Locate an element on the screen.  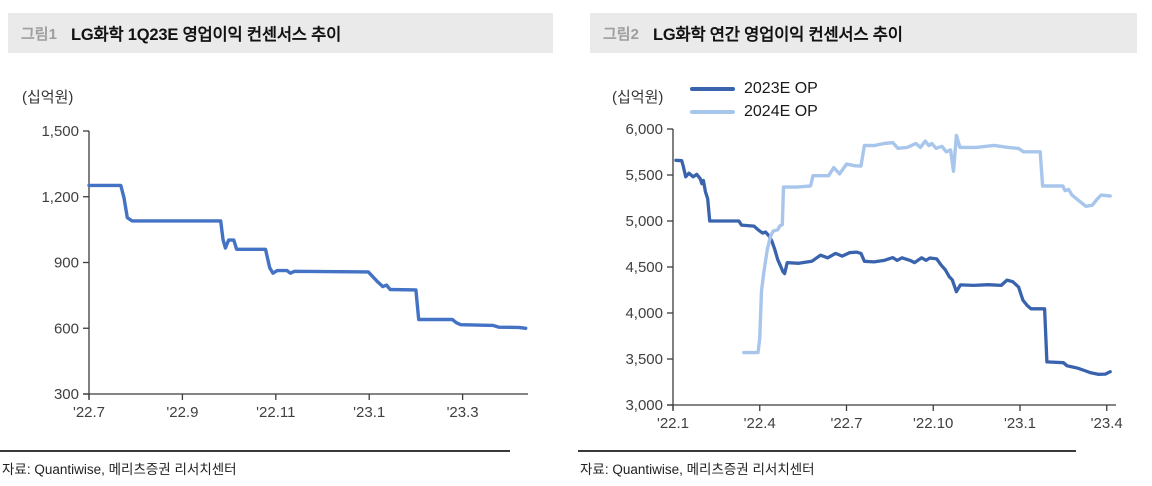
figure-1-divider is located at coordinates (255, 451).